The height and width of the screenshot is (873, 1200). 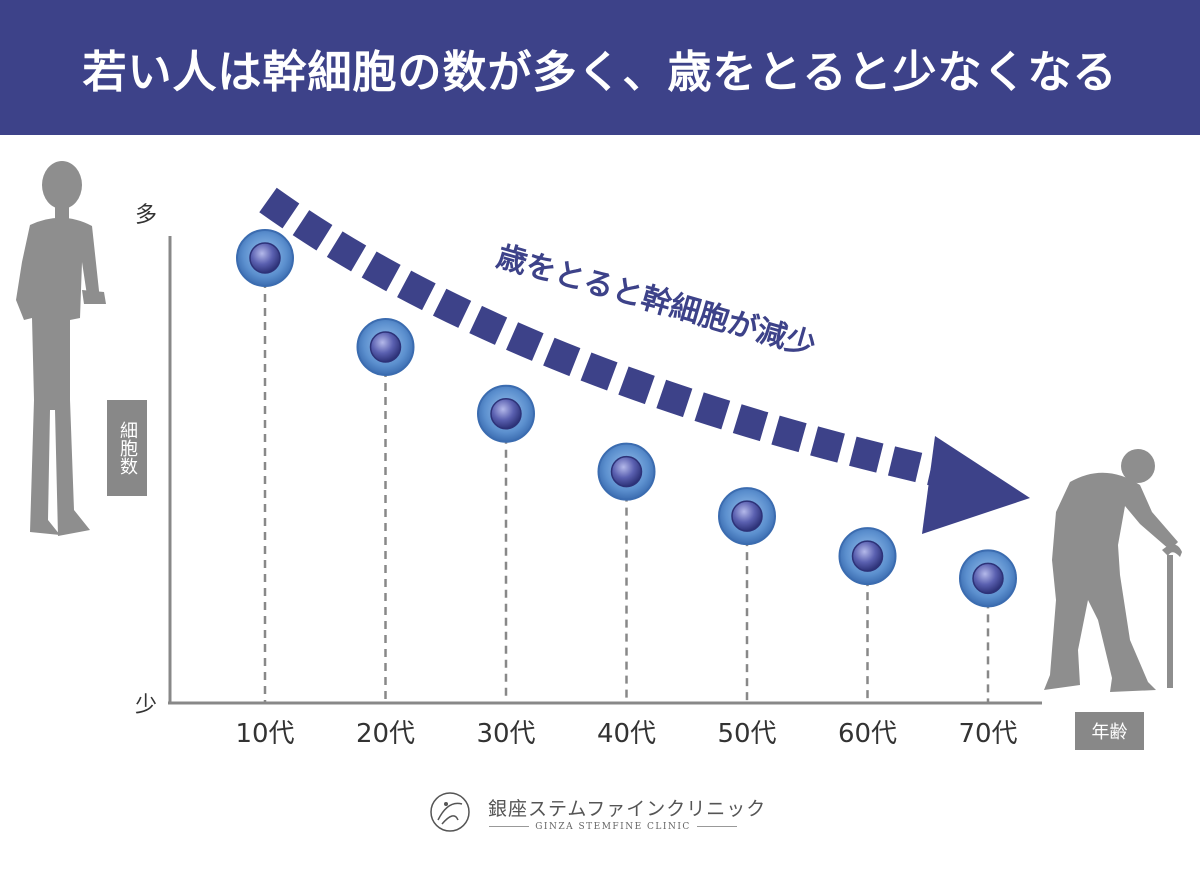 What do you see at coordinates (385, 734) in the screenshot?
I see `x-tick-label-2: 20代` at bounding box center [385, 734].